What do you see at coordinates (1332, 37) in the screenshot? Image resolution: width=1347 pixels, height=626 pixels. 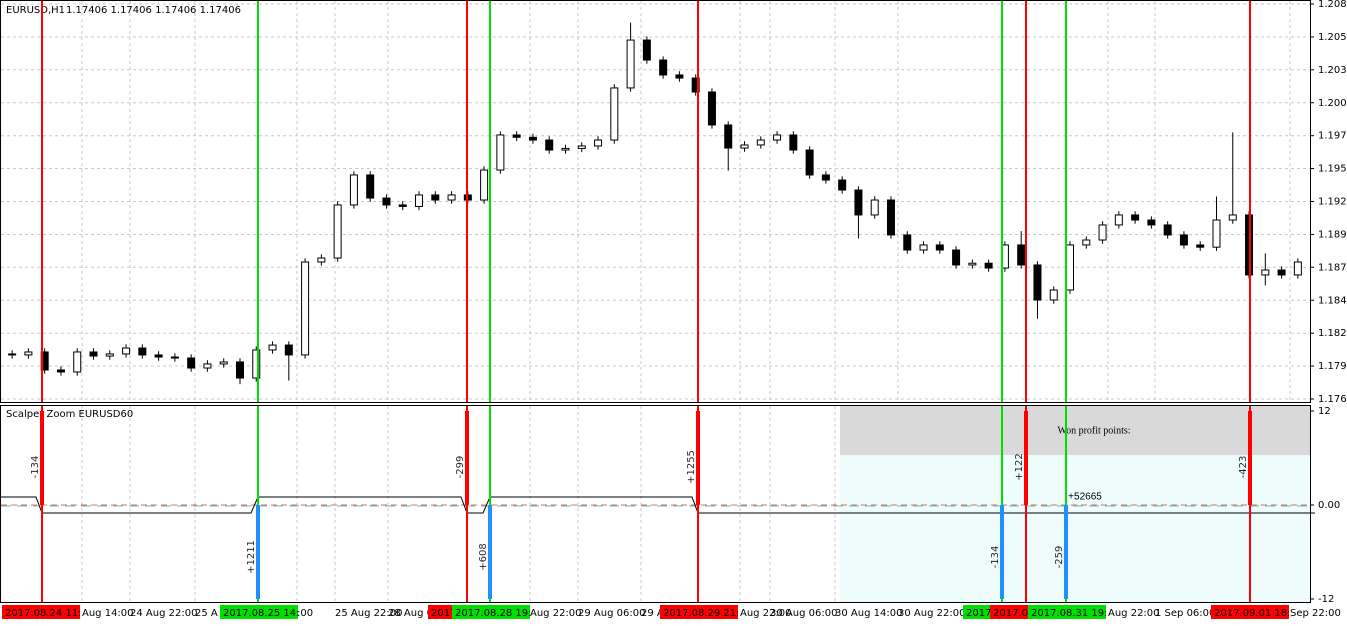 I see `y-tick-label: 1.205` at bounding box center [1332, 37].